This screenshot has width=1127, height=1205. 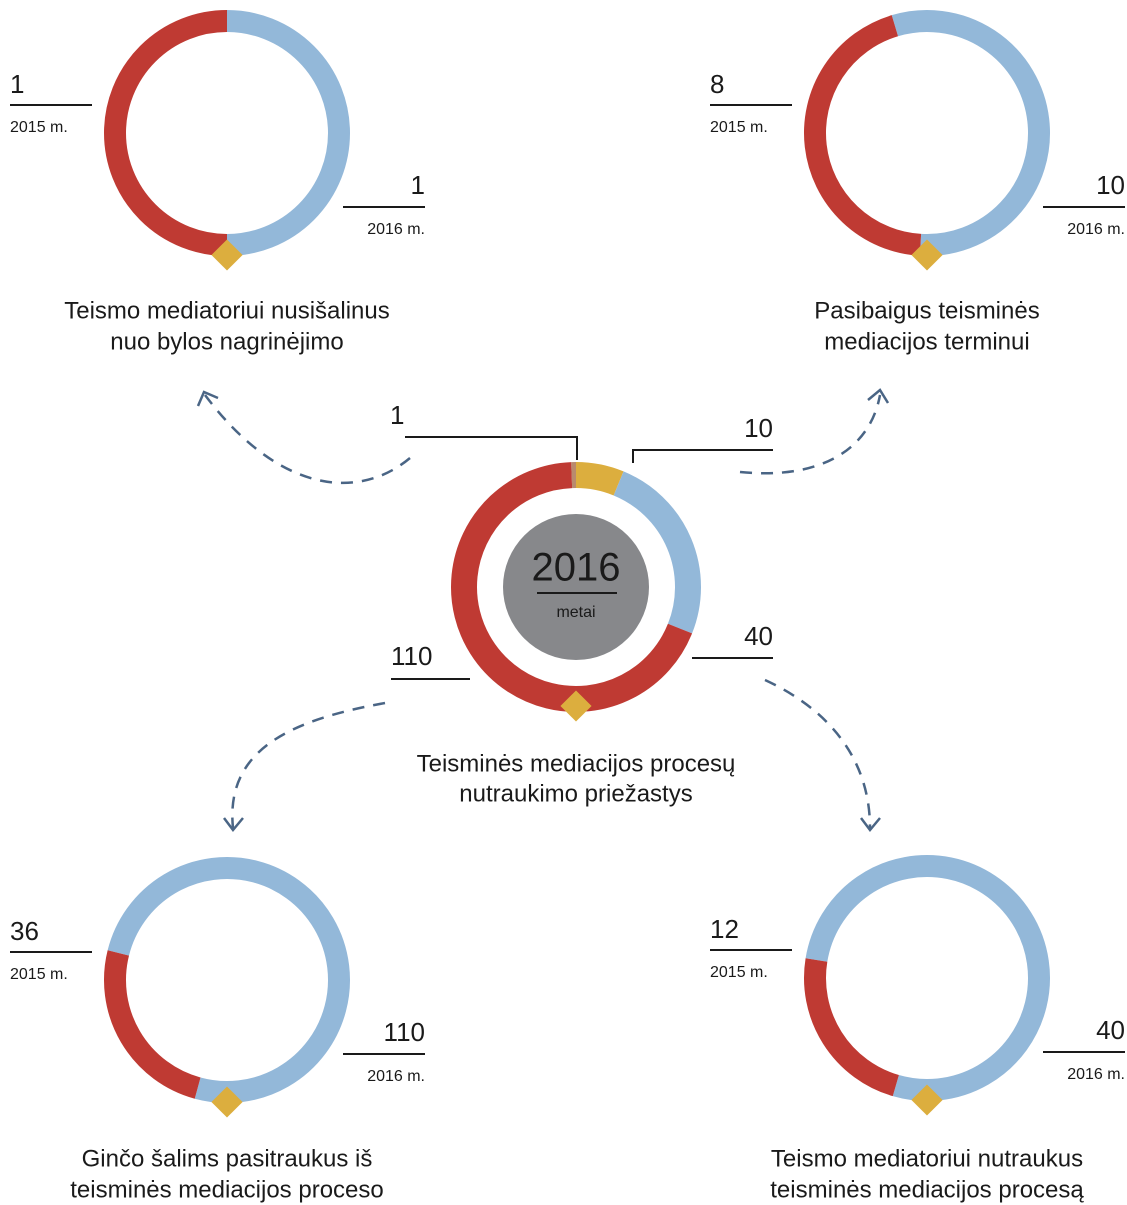 I want to click on value-label: 36, so click(x=24, y=931).